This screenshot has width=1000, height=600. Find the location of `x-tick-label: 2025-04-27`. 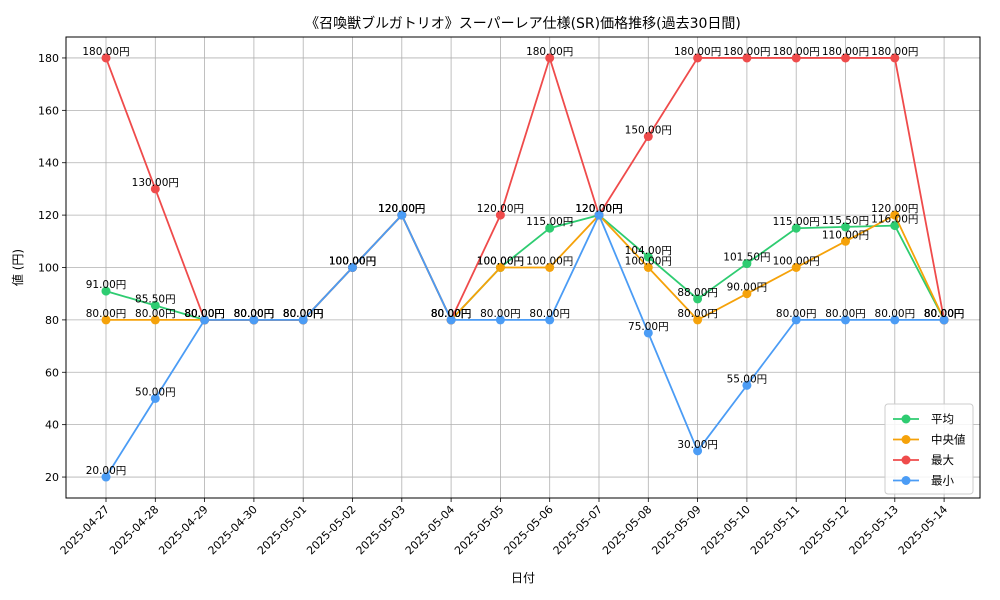

x-tick-label: 2025-04-27 is located at coordinates (85, 530).